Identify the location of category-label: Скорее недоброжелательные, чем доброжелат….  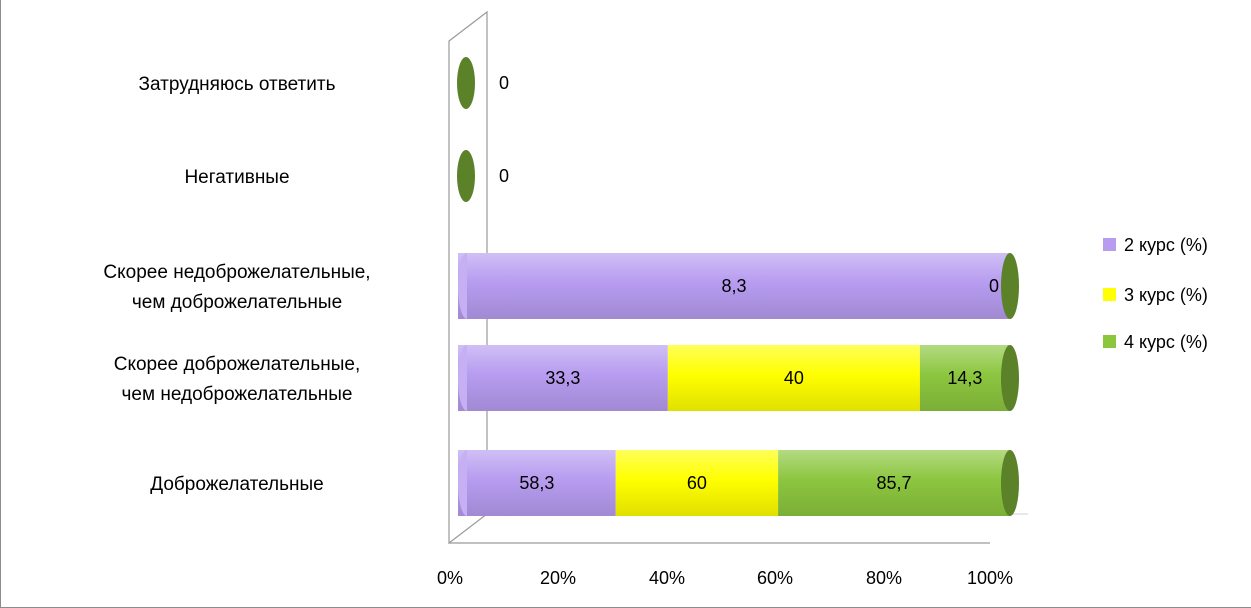
(236, 287).